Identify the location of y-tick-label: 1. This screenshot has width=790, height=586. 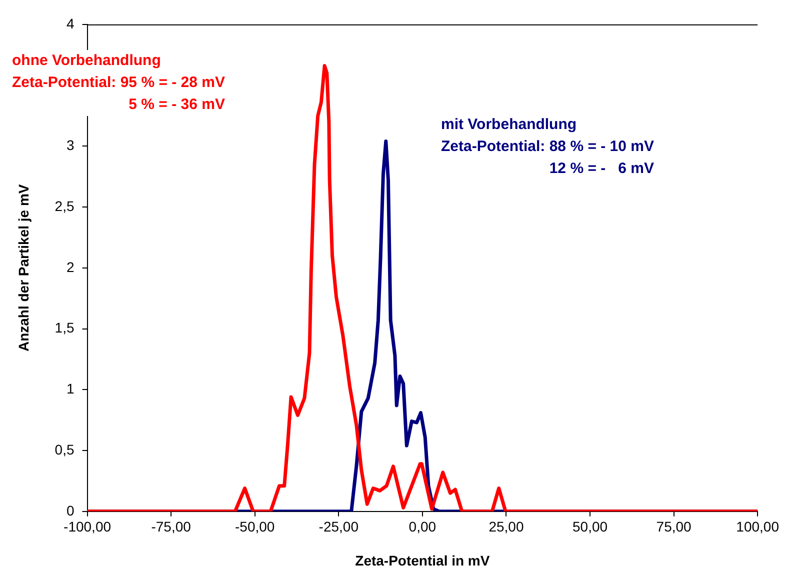
(70, 388).